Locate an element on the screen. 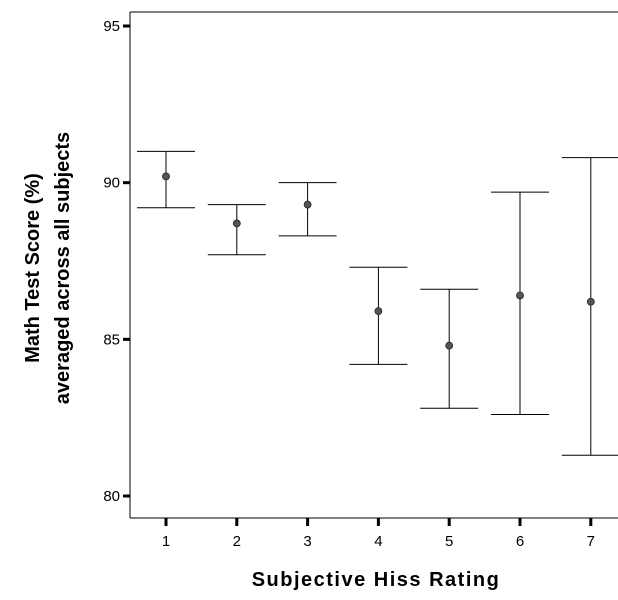 The height and width of the screenshot is (600, 618). y-tick-label: 95 is located at coordinates (111, 26).